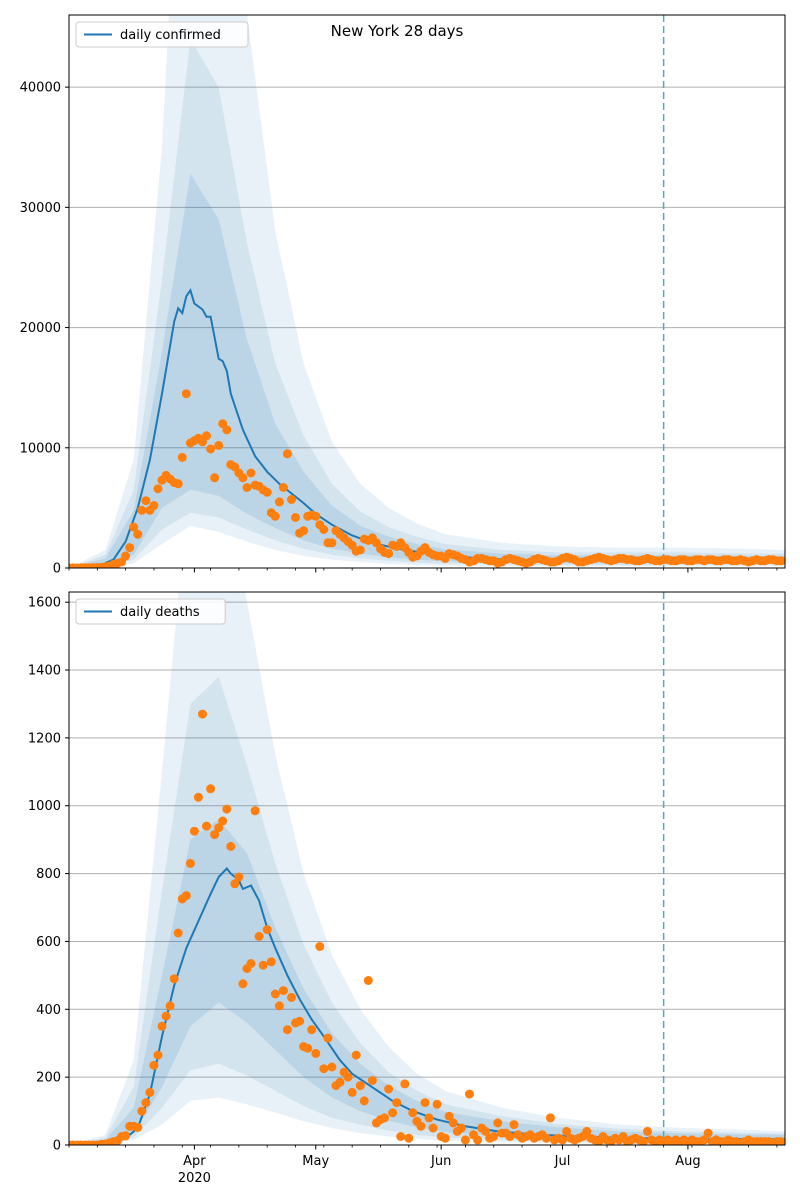 The height and width of the screenshot is (1204, 800). I want to click on deaths-legend-label: daily deaths, so click(160, 612).